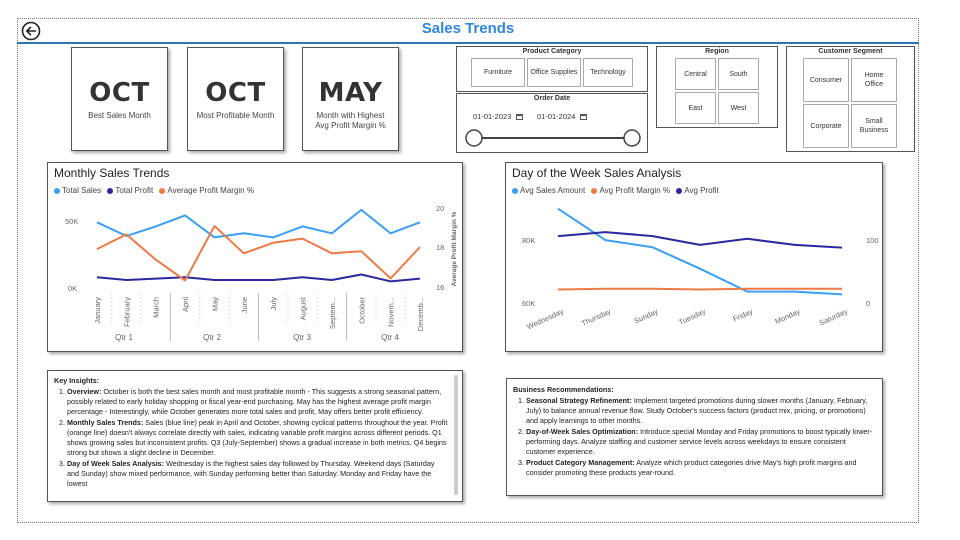 The width and height of the screenshot is (960, 540). What do you see at coordinates (632, 138) in the screenshot?
I see `range-handle-end` at bounding box center [632, 138].